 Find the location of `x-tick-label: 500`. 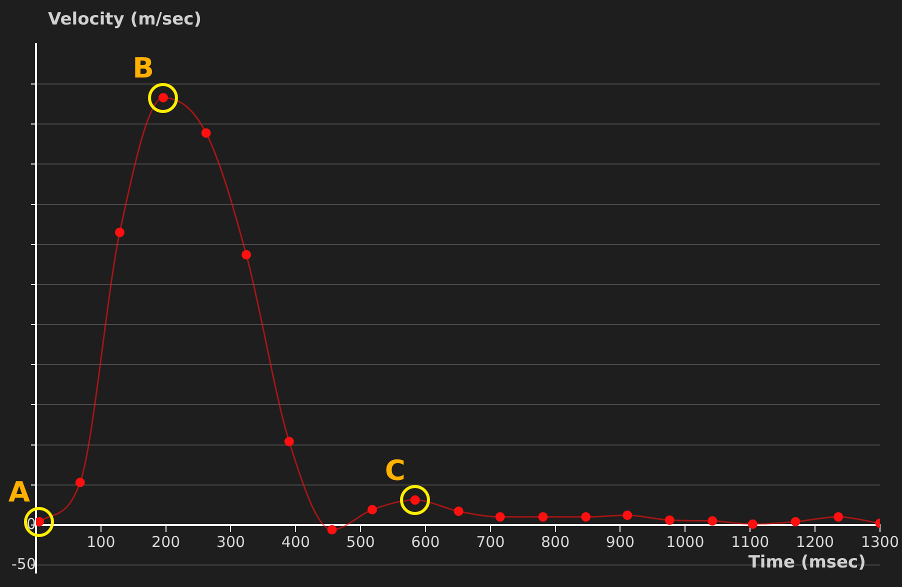

x-tick-label: 500 is located at coordinates (360, 541).